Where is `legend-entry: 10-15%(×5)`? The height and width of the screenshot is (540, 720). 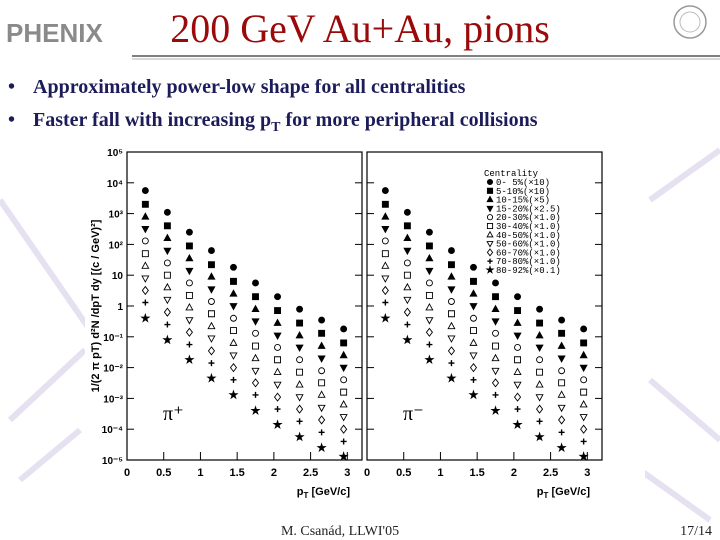 legend-entry: 10-15%(×5) is located at coordinates (523, 201).